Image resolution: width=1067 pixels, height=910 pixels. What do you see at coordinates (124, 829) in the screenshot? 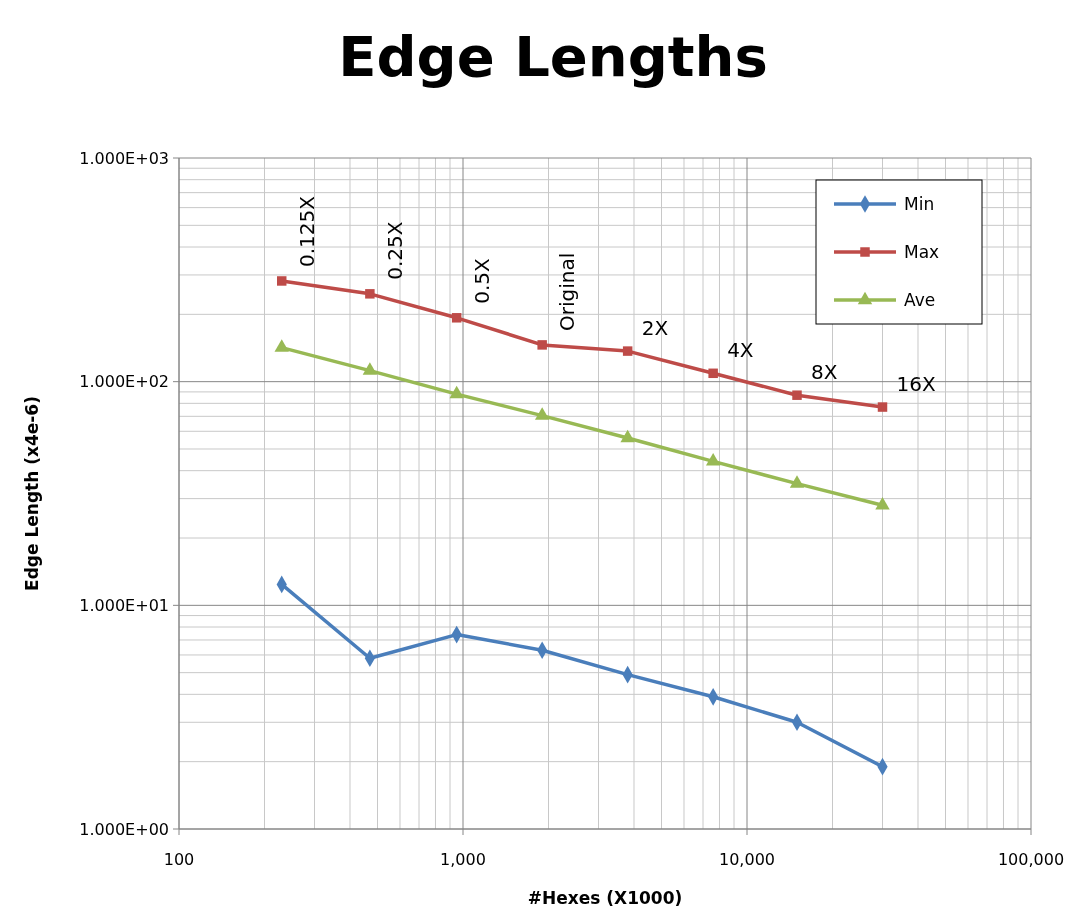
I see `y-tick-label: 1.000E+00` at bounding box center [124, 829].